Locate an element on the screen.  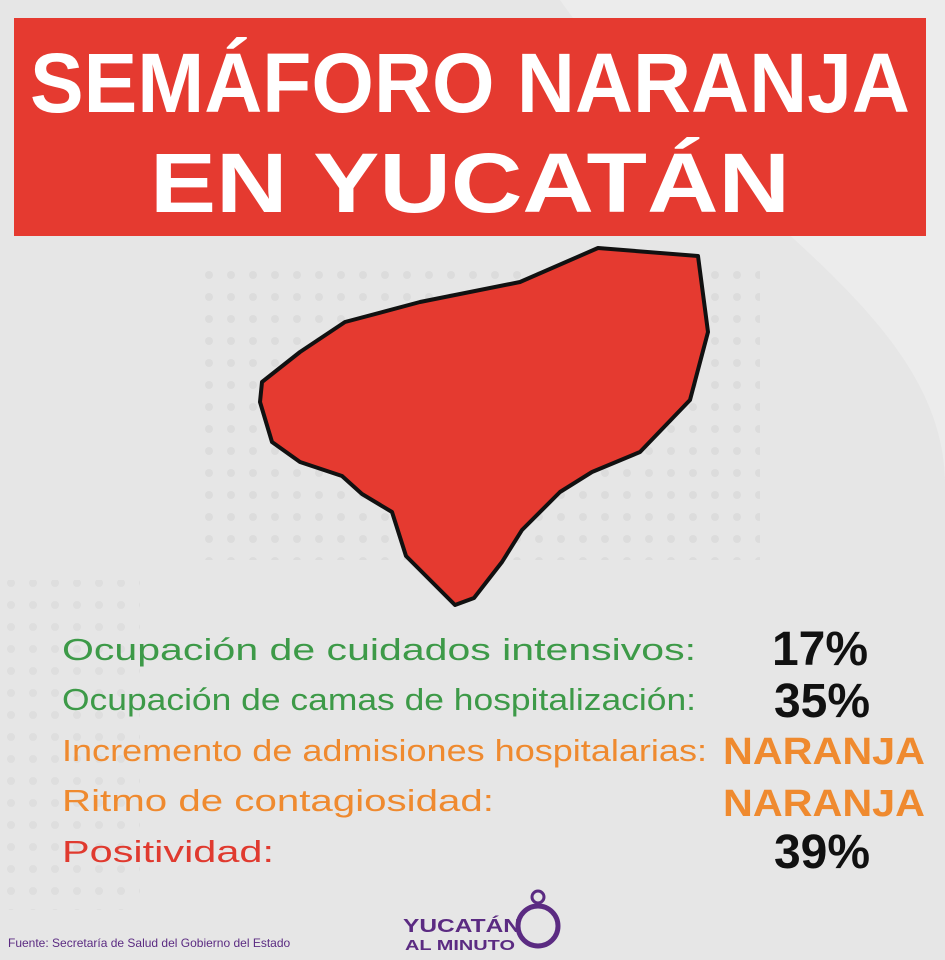
indicator-value: 17% is located at coordinates (820, 649).